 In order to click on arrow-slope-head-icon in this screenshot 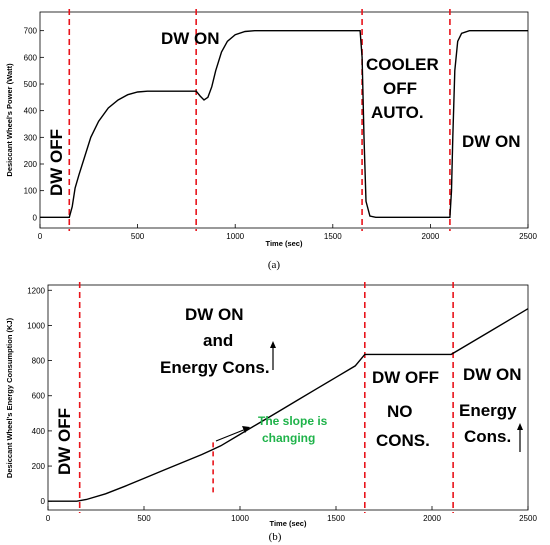, I will do `click(246, 429)`.